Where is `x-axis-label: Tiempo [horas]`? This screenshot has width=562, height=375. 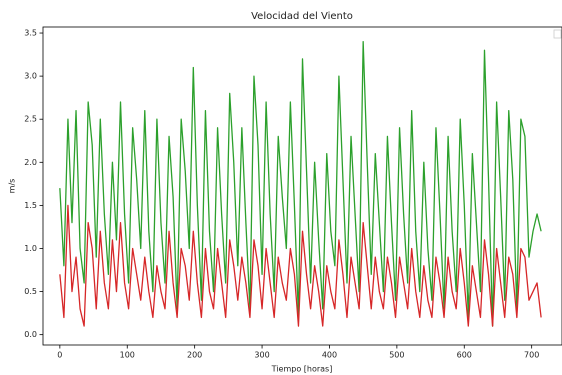
x-axis-label: Tiempo [horas] is located at coordinates (302, 369).